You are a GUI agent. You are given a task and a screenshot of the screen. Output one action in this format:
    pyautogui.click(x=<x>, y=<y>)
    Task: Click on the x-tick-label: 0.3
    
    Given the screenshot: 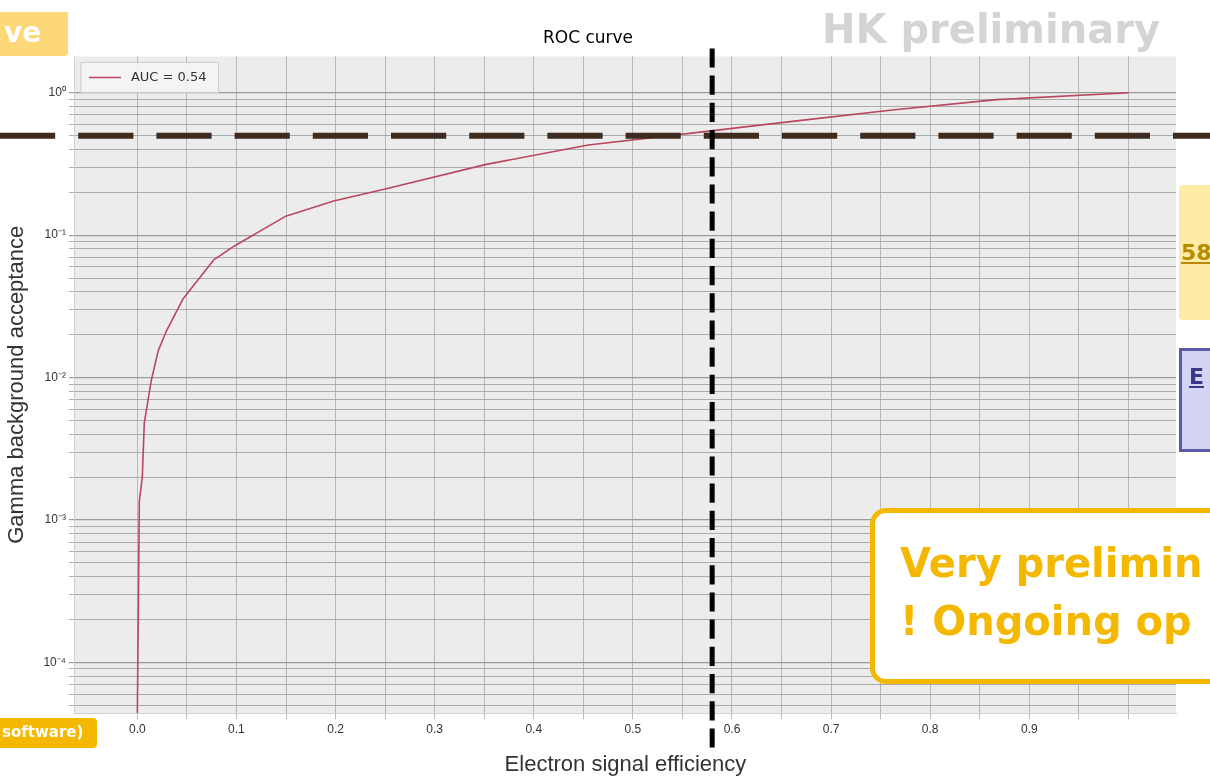 What is the action you would take?
    pyautogui.click(x=435, y=728)
    